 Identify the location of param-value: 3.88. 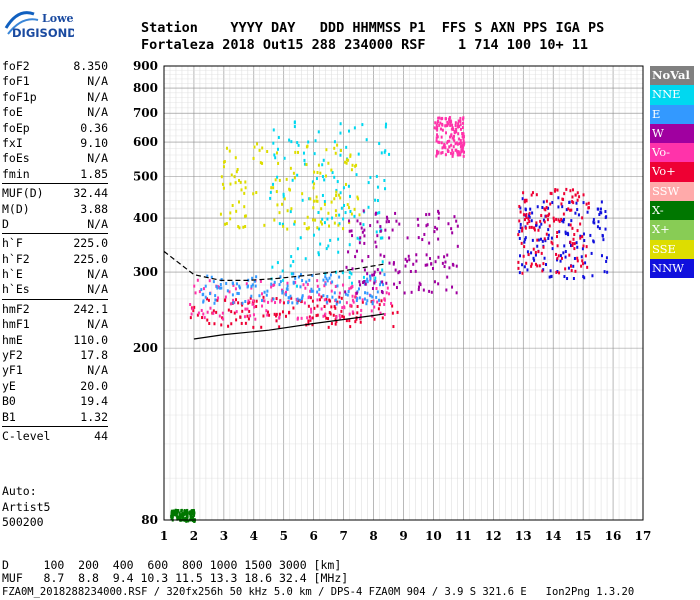
(94, 208).